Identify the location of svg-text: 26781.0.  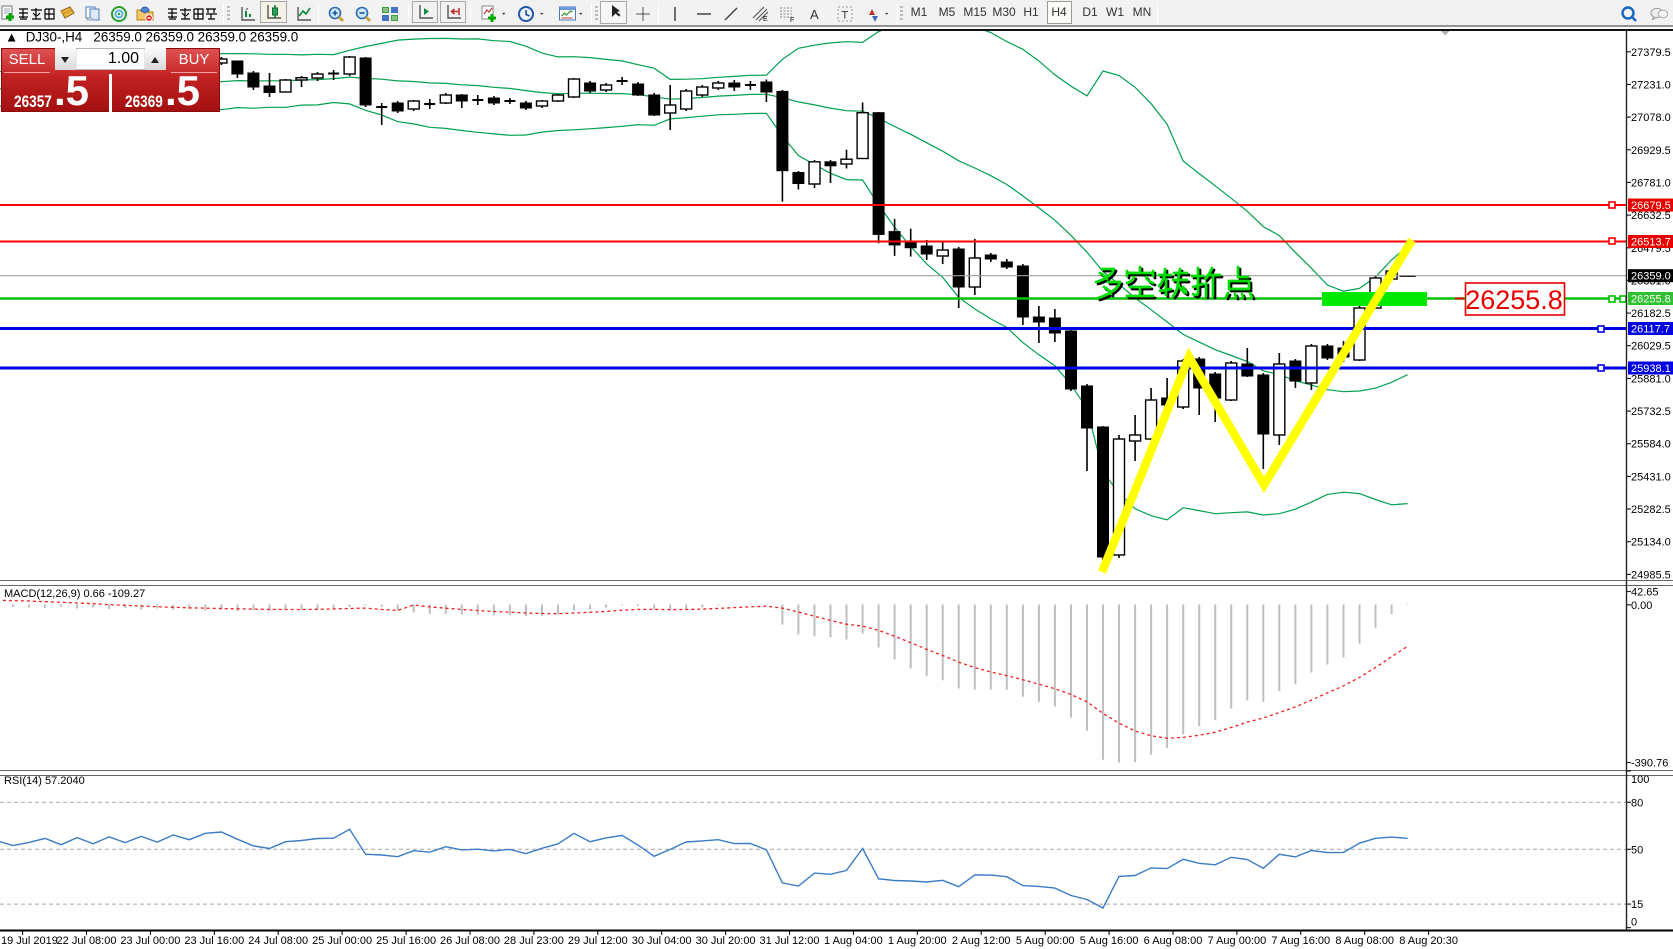
(1651, 183).